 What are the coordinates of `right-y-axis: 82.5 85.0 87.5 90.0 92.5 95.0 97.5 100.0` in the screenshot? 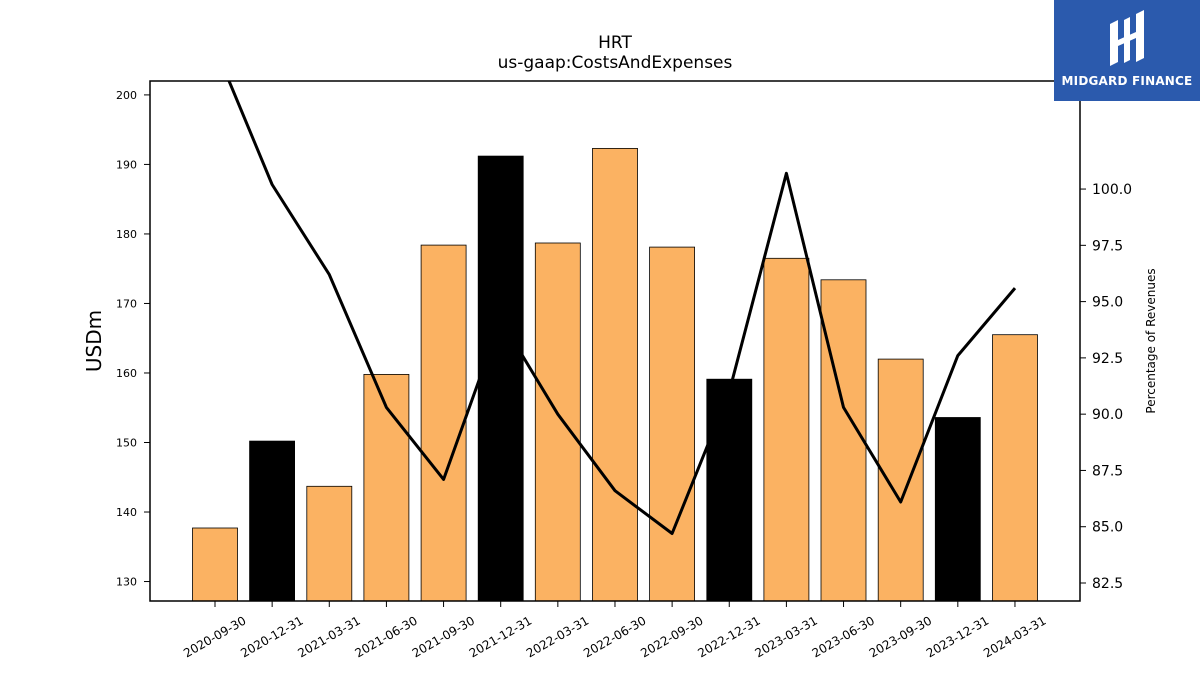 It's located at (1106, 387).